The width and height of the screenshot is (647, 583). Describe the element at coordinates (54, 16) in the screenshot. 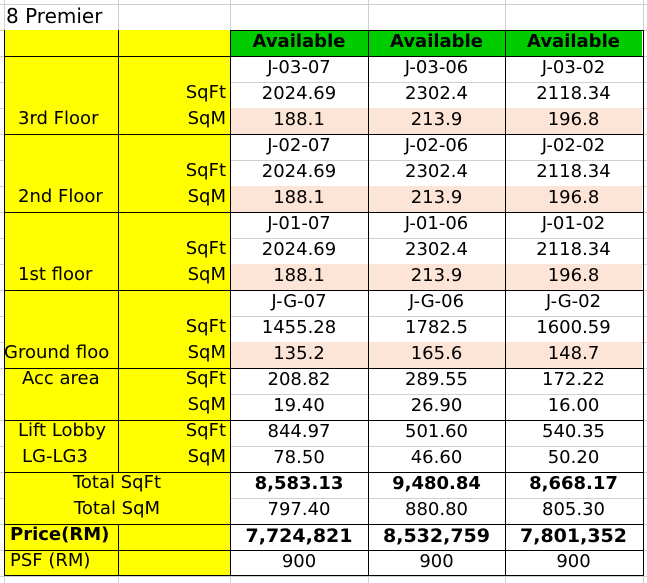

I see `sheet-title: 8 Premier` at that location.